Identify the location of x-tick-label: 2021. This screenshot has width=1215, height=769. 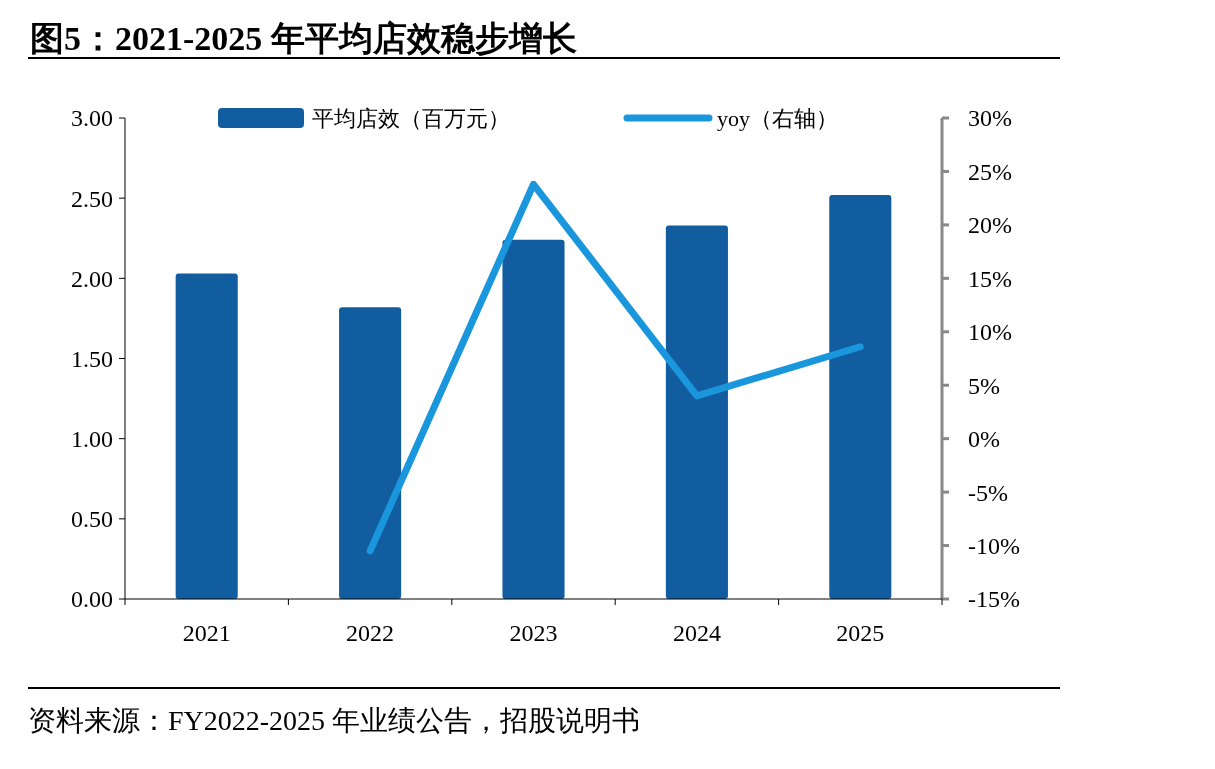
(206, 633).